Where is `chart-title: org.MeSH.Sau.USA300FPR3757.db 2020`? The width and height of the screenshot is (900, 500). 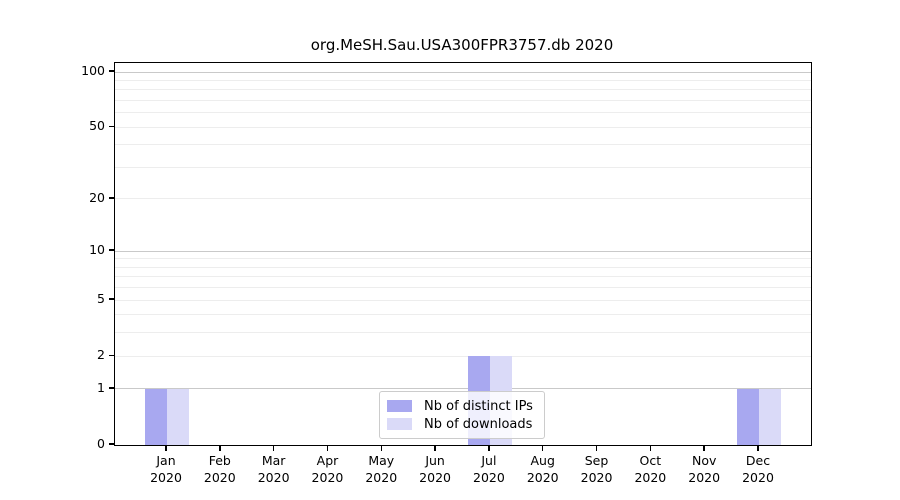 chart-title: org.MeSH.Sau.USA300FPR3757.db 2020 is located at coordinates (462, 45).